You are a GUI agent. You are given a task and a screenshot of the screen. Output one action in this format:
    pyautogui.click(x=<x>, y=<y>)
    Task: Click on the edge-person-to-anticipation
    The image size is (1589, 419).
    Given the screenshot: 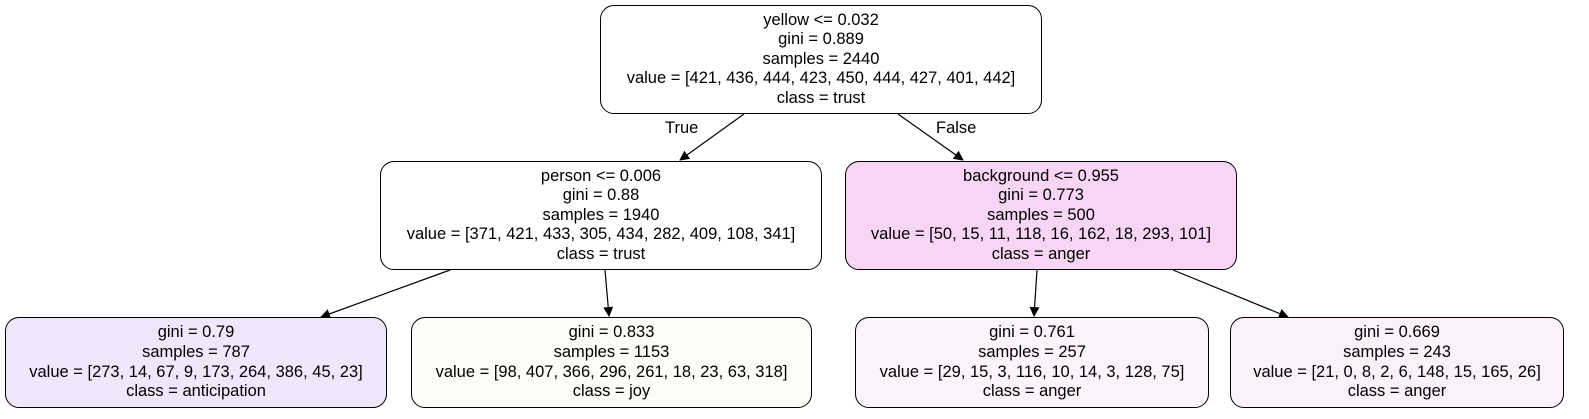 What is the action you would take?
    pyautogui.click(x=385, y=294)
    